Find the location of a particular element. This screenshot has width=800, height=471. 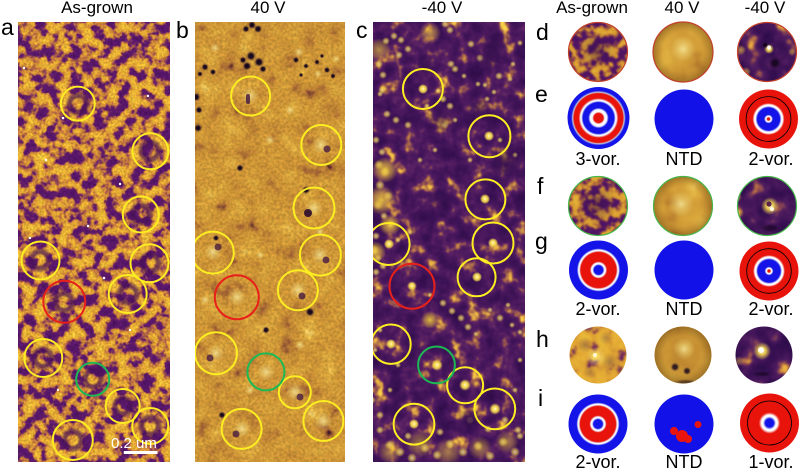

svg-text: 1-vor. is located at coordinates (770, 461).